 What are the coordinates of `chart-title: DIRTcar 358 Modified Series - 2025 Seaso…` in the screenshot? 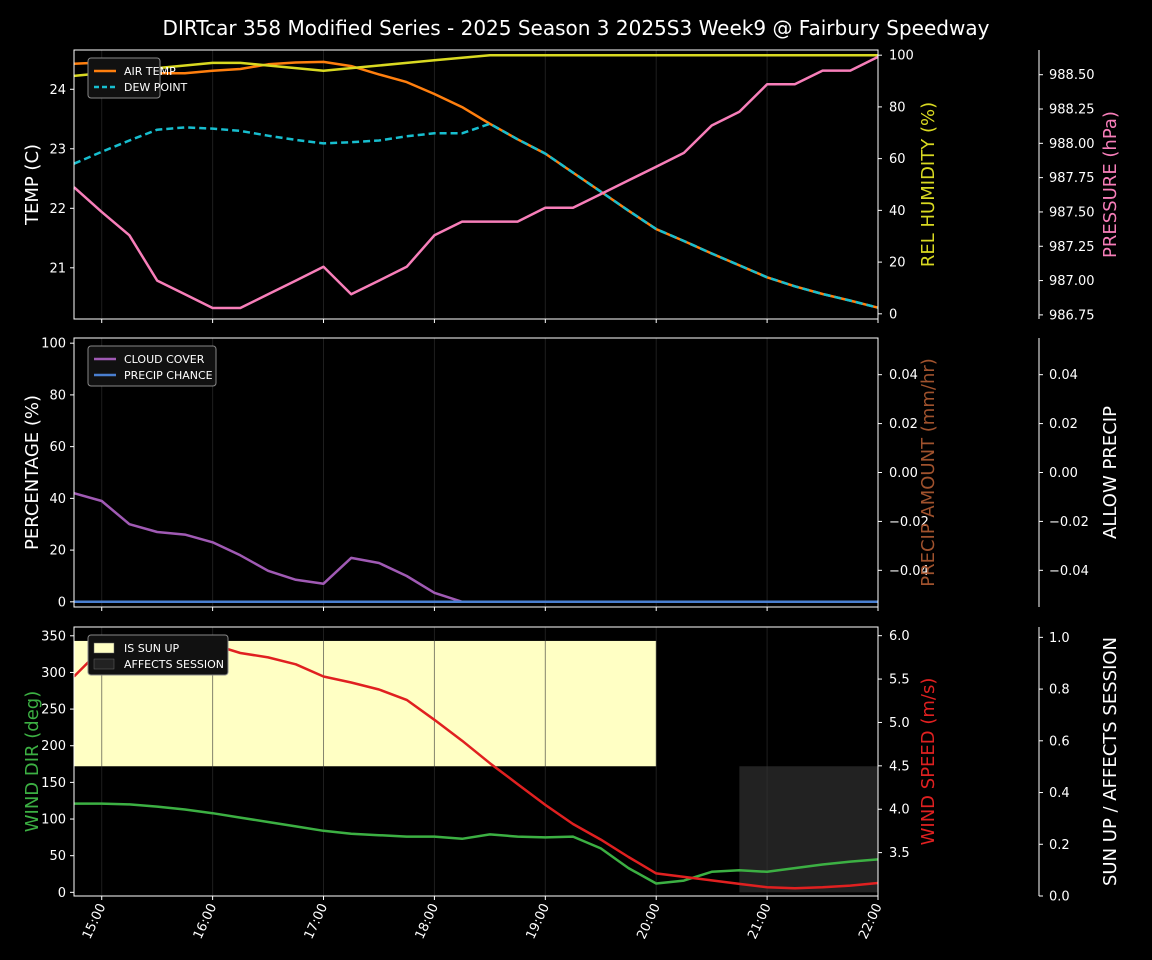 It's located at (576, 28).